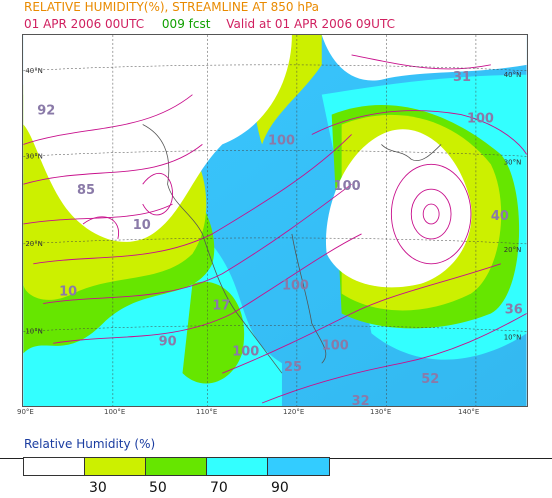  What do you see at coordinates (381, 412) in the screenshot?
I see `lon-label: 130°E` at bounding box center [381, 412].